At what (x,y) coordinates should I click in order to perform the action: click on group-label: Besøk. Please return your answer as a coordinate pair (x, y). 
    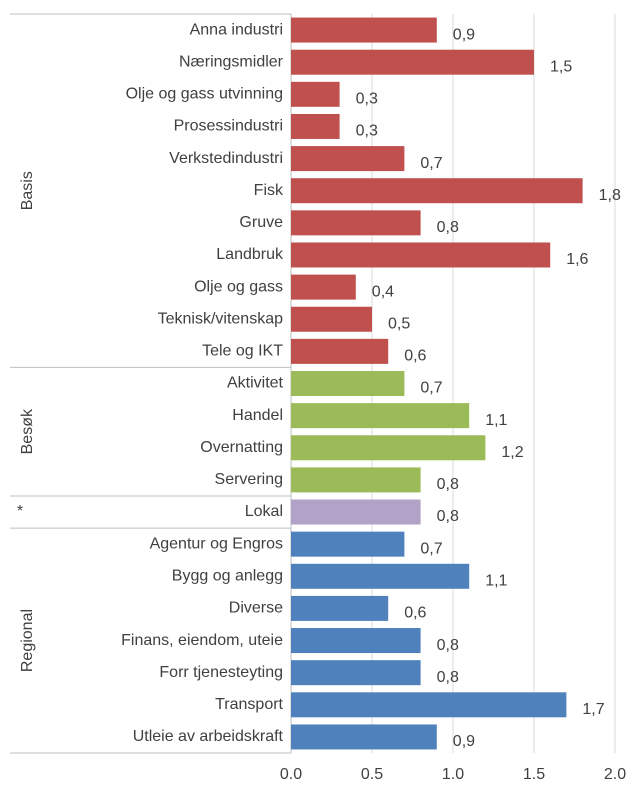
    Looking at the image, I should click on (27, 431).